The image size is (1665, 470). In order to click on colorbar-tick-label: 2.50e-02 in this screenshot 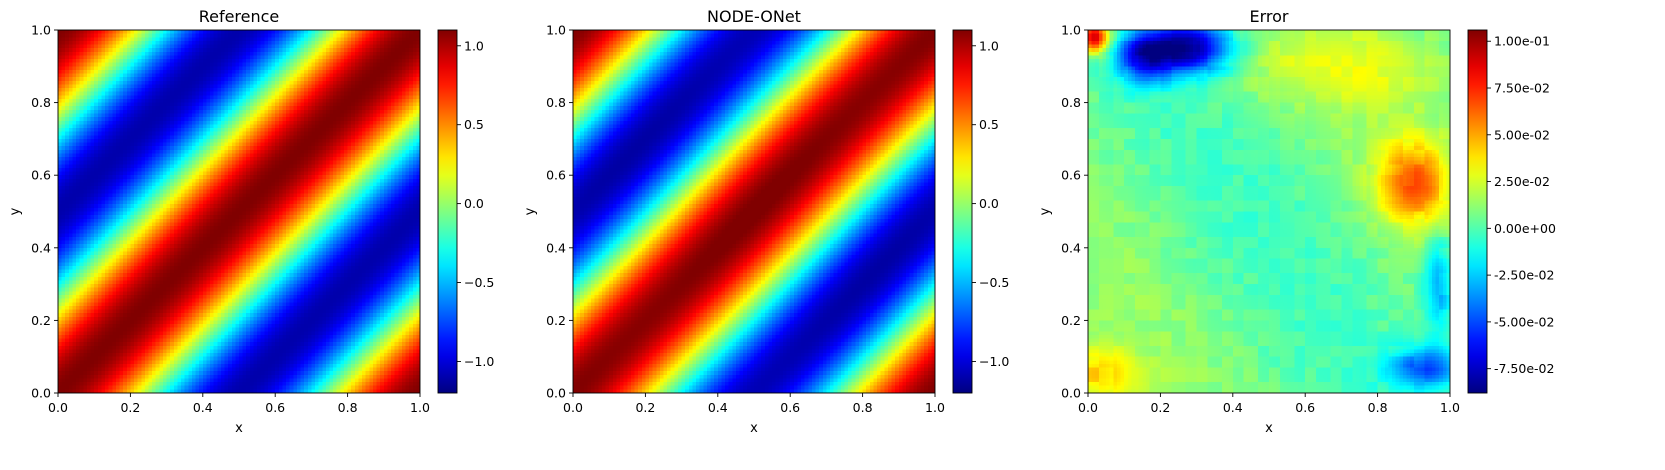, I will do `click(1522, 181)`.